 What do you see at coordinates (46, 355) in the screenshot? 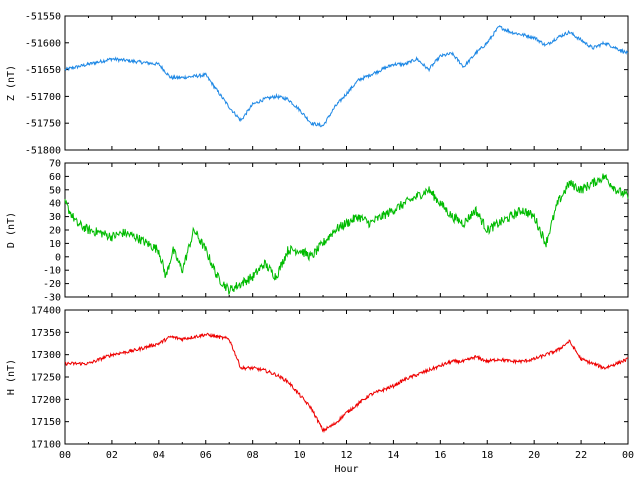
I see `h-ytick-label: 17300` at bounding box center [46, 355].